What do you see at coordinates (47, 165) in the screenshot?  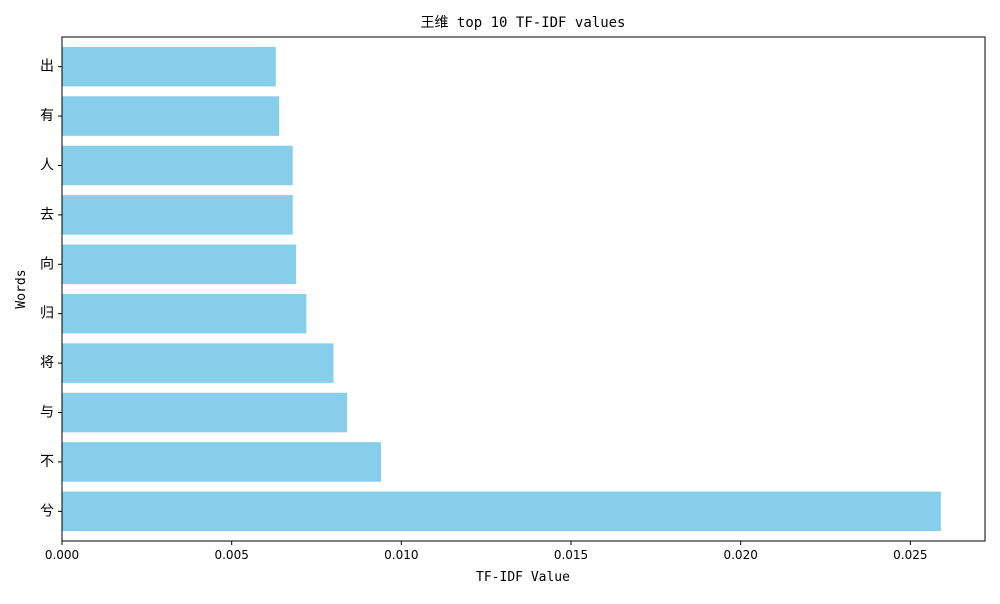 I see `y-tick-label: 人` at bounding box center [47, 165].